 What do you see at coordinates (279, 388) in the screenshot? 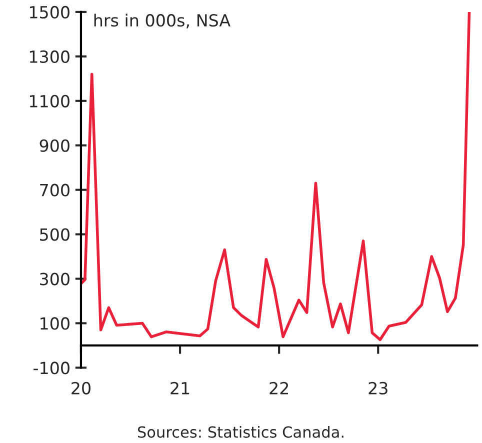
I see `x-tick-label: 22` at bounding box center [279, 388].